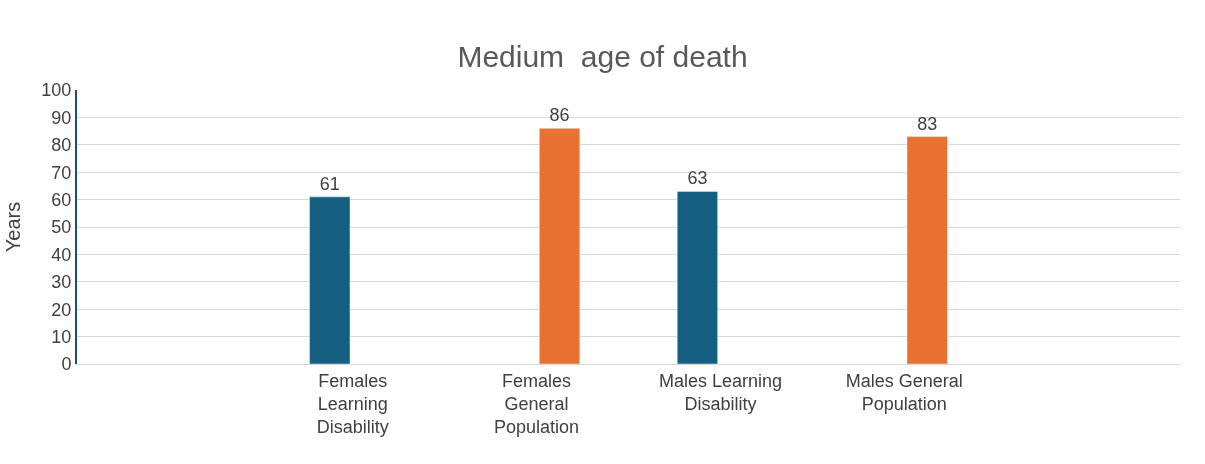 The height and width of the screenshot is (464, 1205). What do you see at coordinates (537, 404) in the screenshot?
I see `x-tick-label: Females General Population` at bounding box center [537, 404].